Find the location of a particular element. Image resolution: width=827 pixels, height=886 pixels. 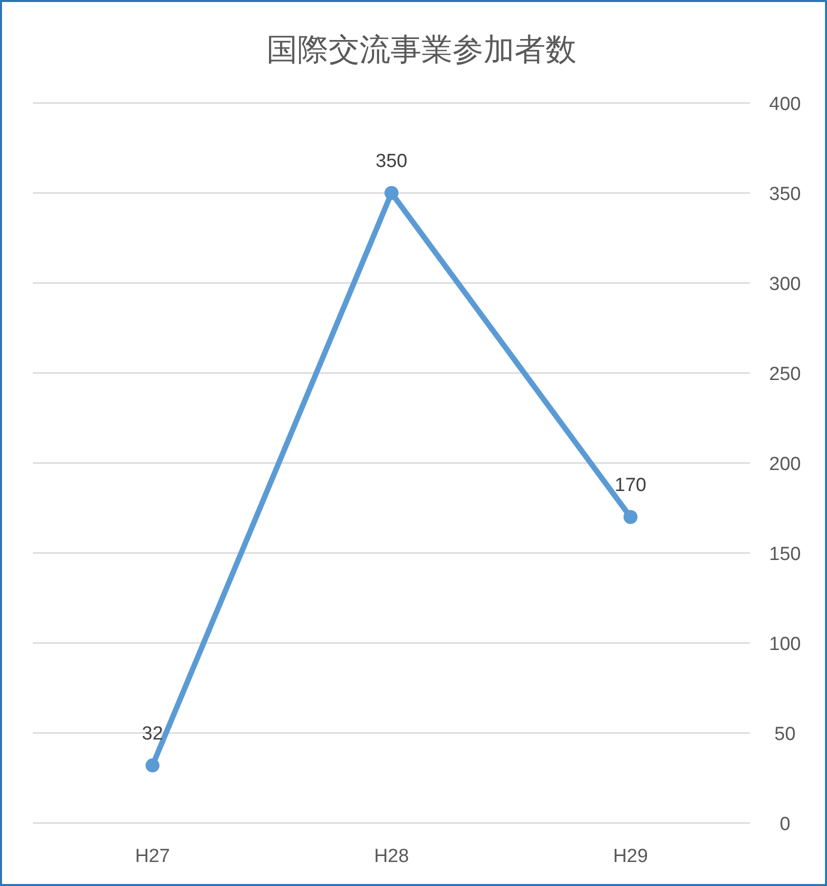

y-tick-label: 200 is located at coordinates (785, 464).